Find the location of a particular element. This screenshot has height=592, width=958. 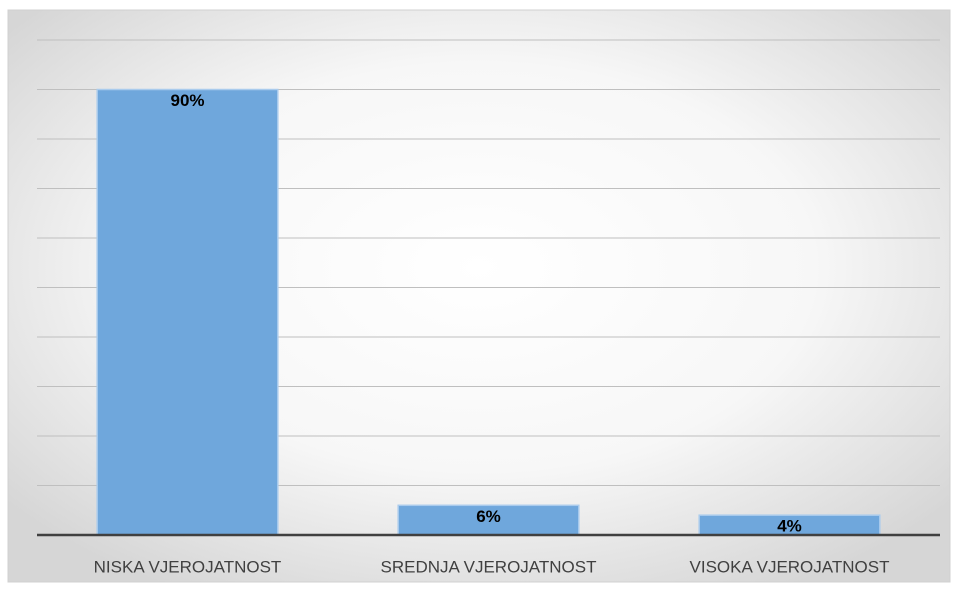

data-label: 4% is located at coordinates (789, 526).